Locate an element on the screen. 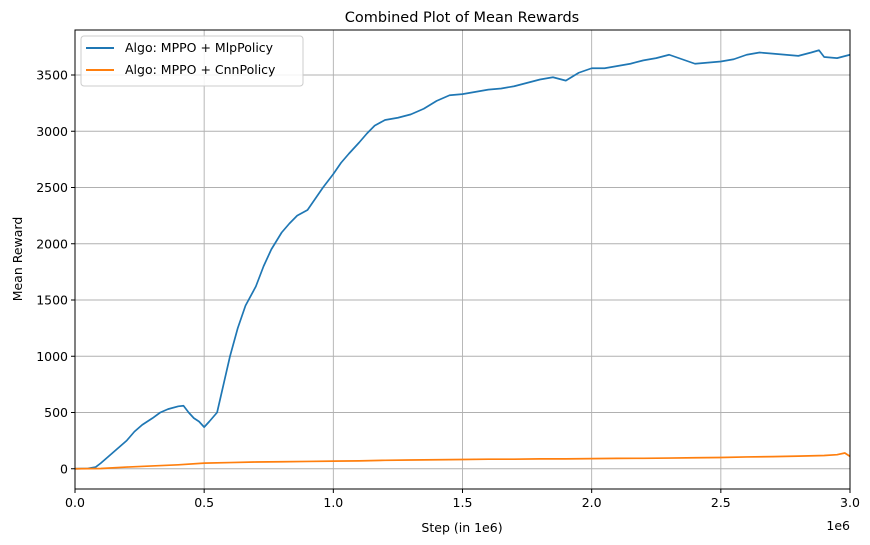  x-tick-label-6: 3.0 is located at coordinates (850, 502).